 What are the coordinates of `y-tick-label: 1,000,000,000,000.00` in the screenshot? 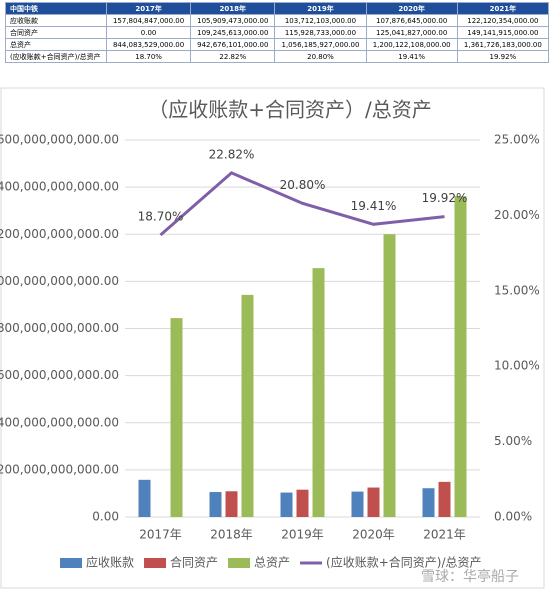 It's located at (59, 281).